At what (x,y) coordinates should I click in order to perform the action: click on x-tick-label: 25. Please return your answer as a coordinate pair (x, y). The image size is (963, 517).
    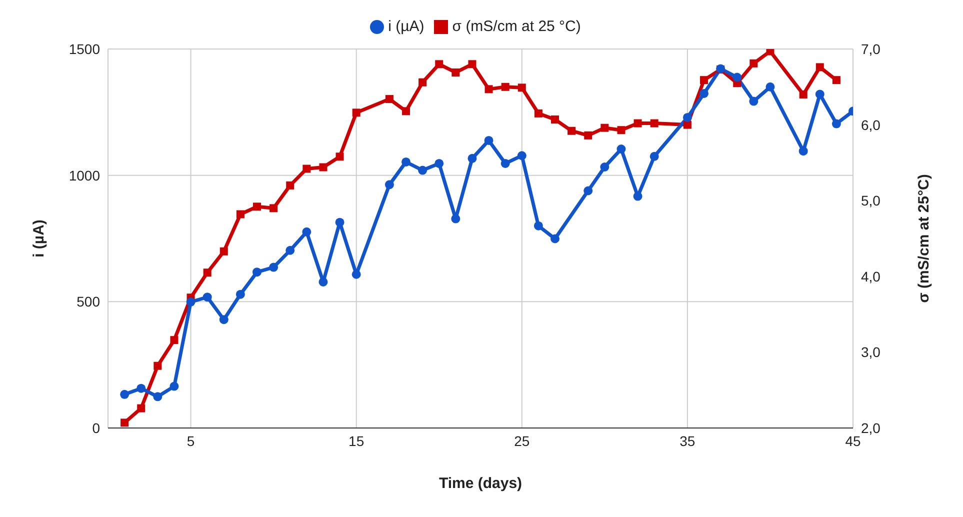
    Looking at the image, I should click on (522, 440).